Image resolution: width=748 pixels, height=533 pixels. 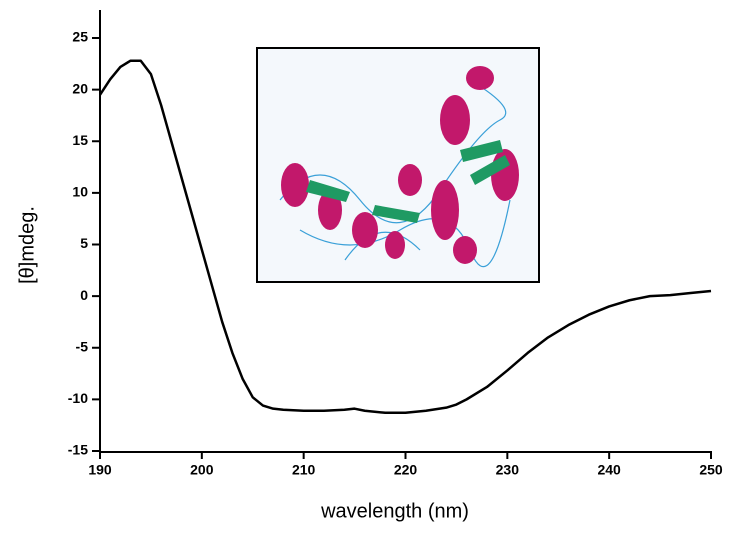 I want to click on y-tick-label: 5, so click(x=84, y=243).